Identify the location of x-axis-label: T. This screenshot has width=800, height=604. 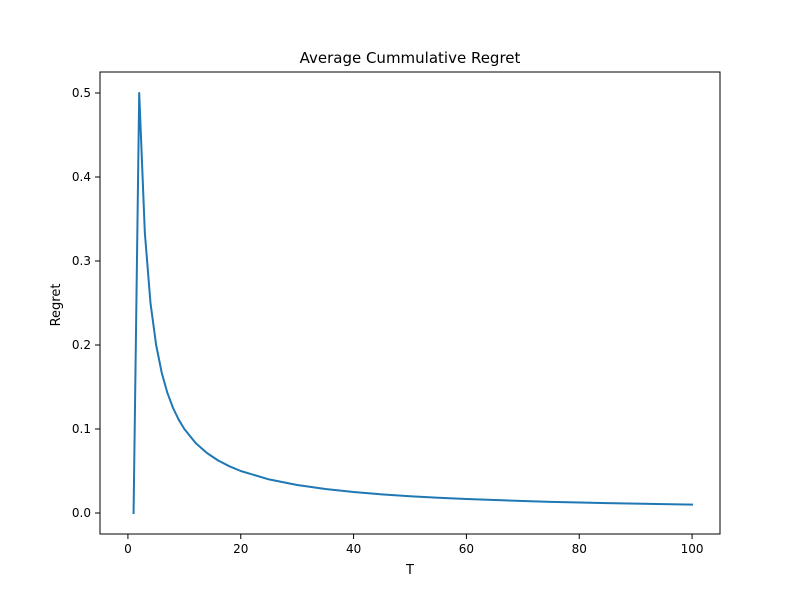
(409, 570).